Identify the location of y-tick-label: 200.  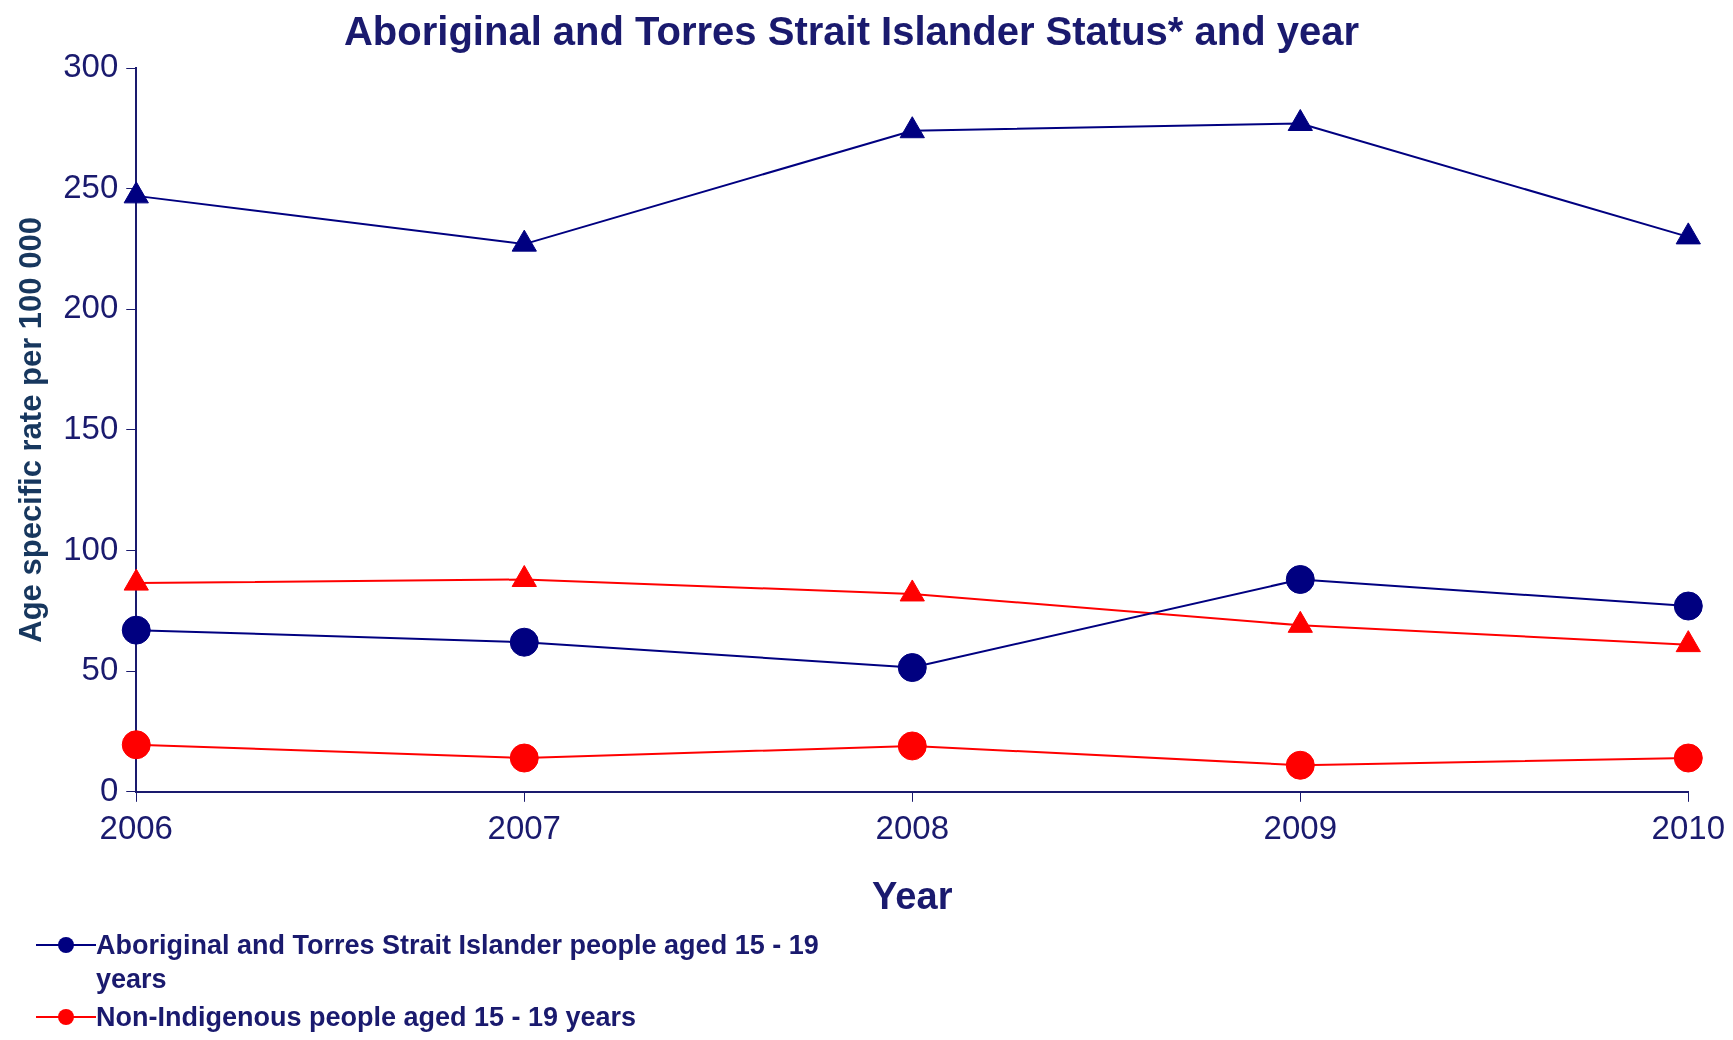
(91, 307).